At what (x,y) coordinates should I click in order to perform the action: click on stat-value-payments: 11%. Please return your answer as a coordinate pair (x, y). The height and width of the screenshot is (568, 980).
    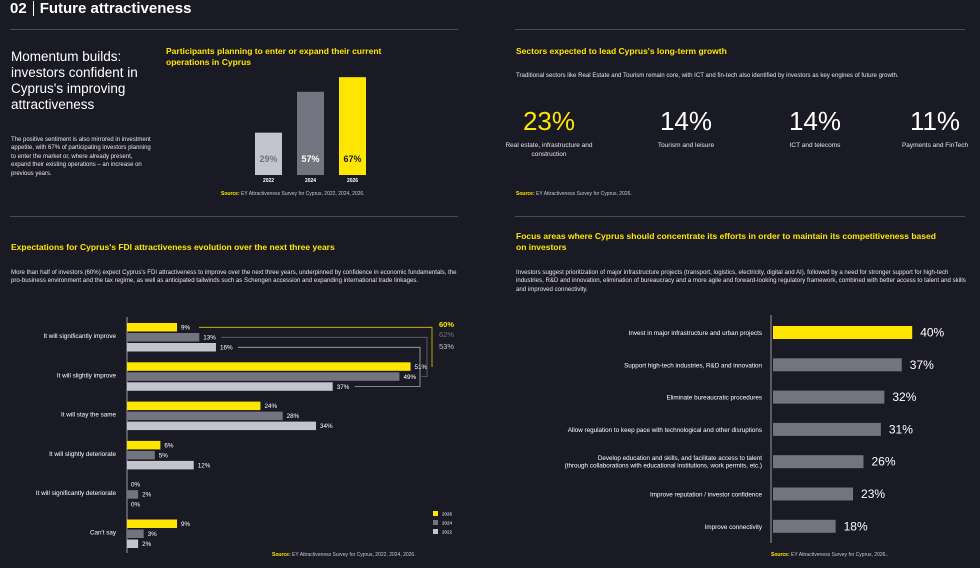
    Looking at the image, I should click on (935, 121).